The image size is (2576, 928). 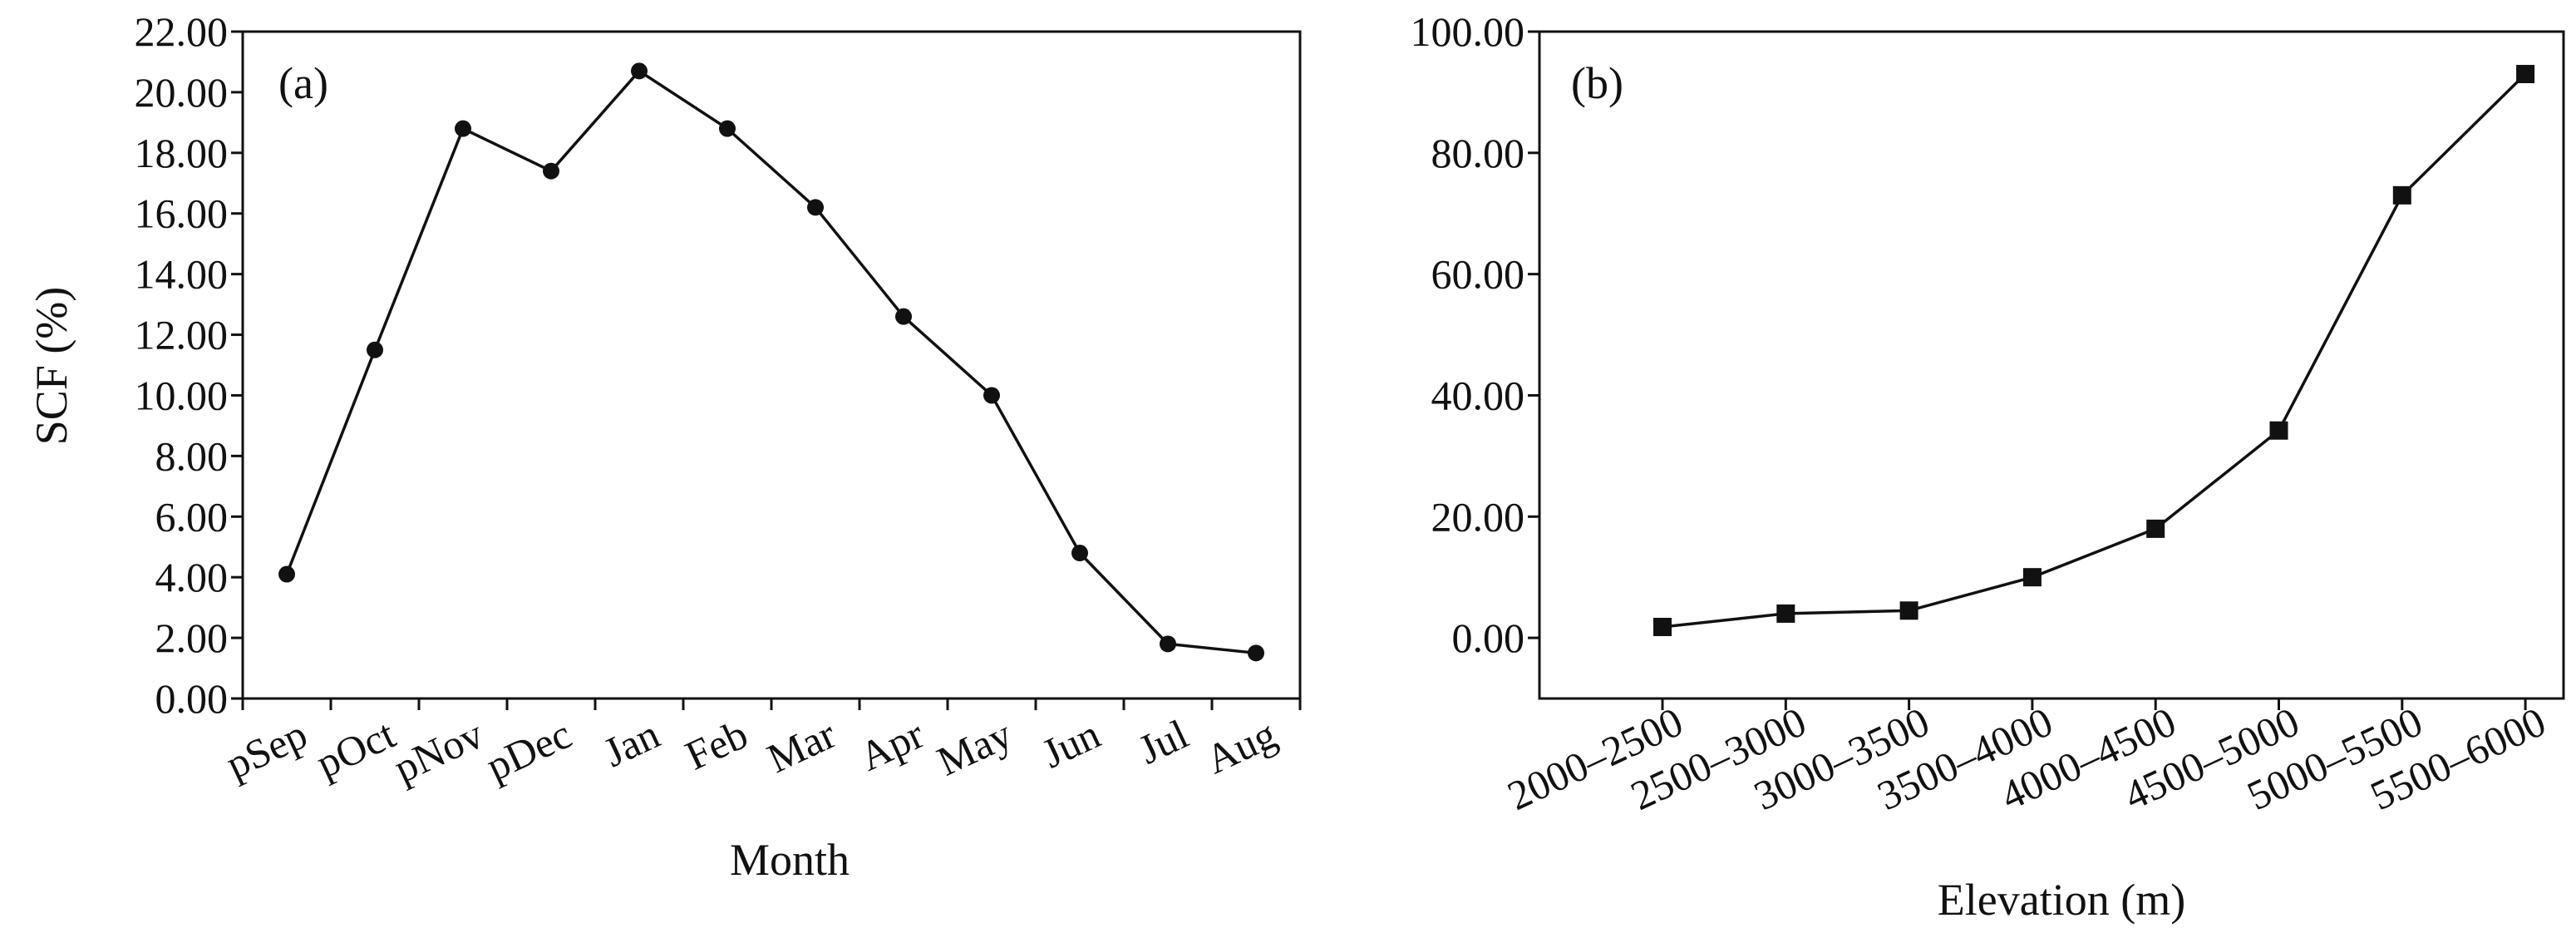 I want to click on panel-b-label: (b), so click(x=1597, y=83).